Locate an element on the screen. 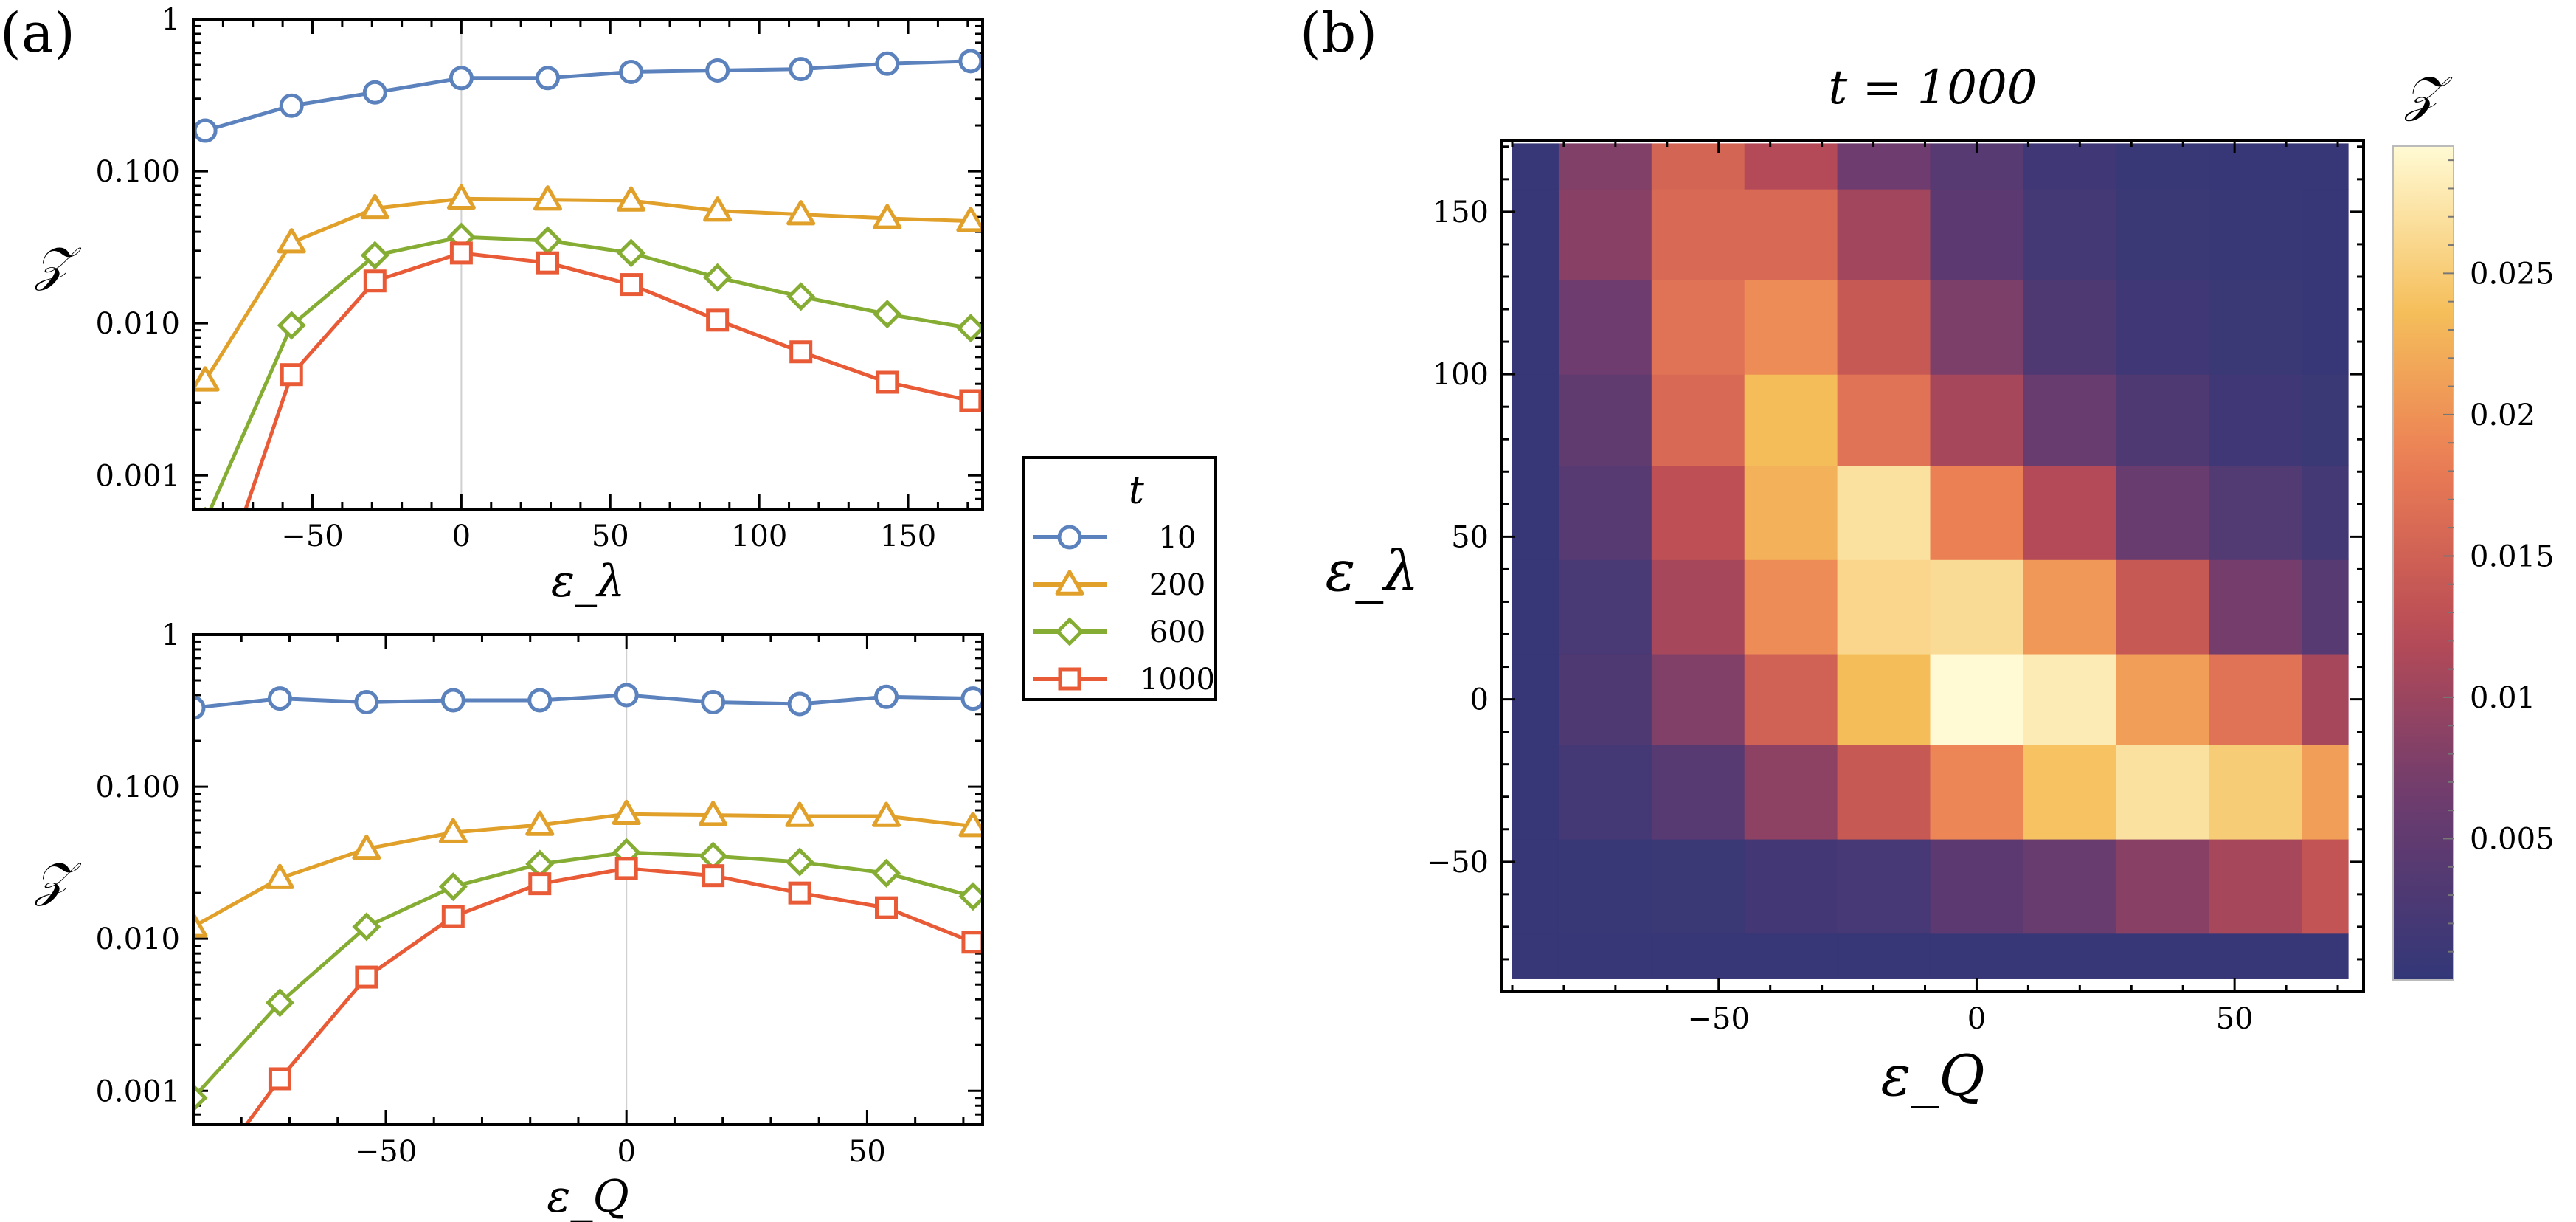  panel-label-b: (b) is located at coordinates (1339, 33).